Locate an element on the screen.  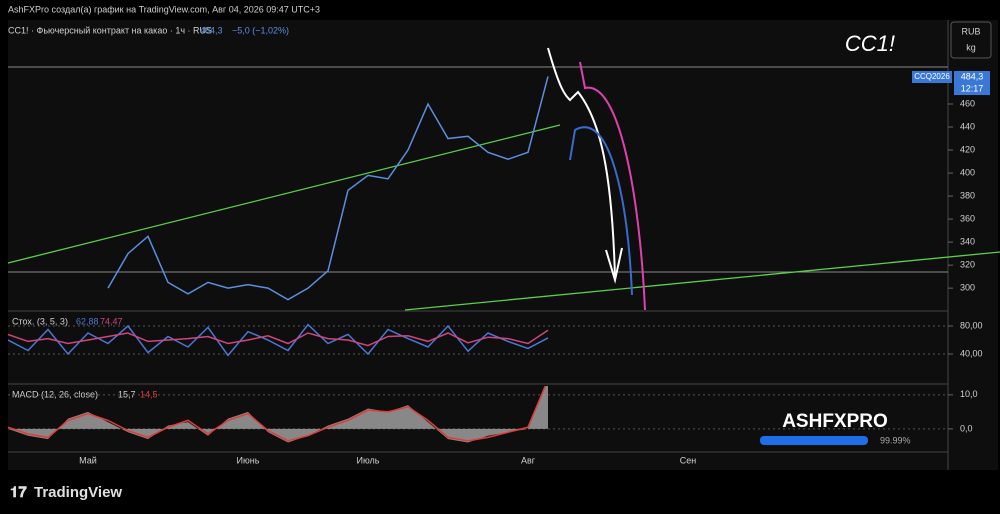
legend-value: 484,3 is located at coordinates (211, 30).